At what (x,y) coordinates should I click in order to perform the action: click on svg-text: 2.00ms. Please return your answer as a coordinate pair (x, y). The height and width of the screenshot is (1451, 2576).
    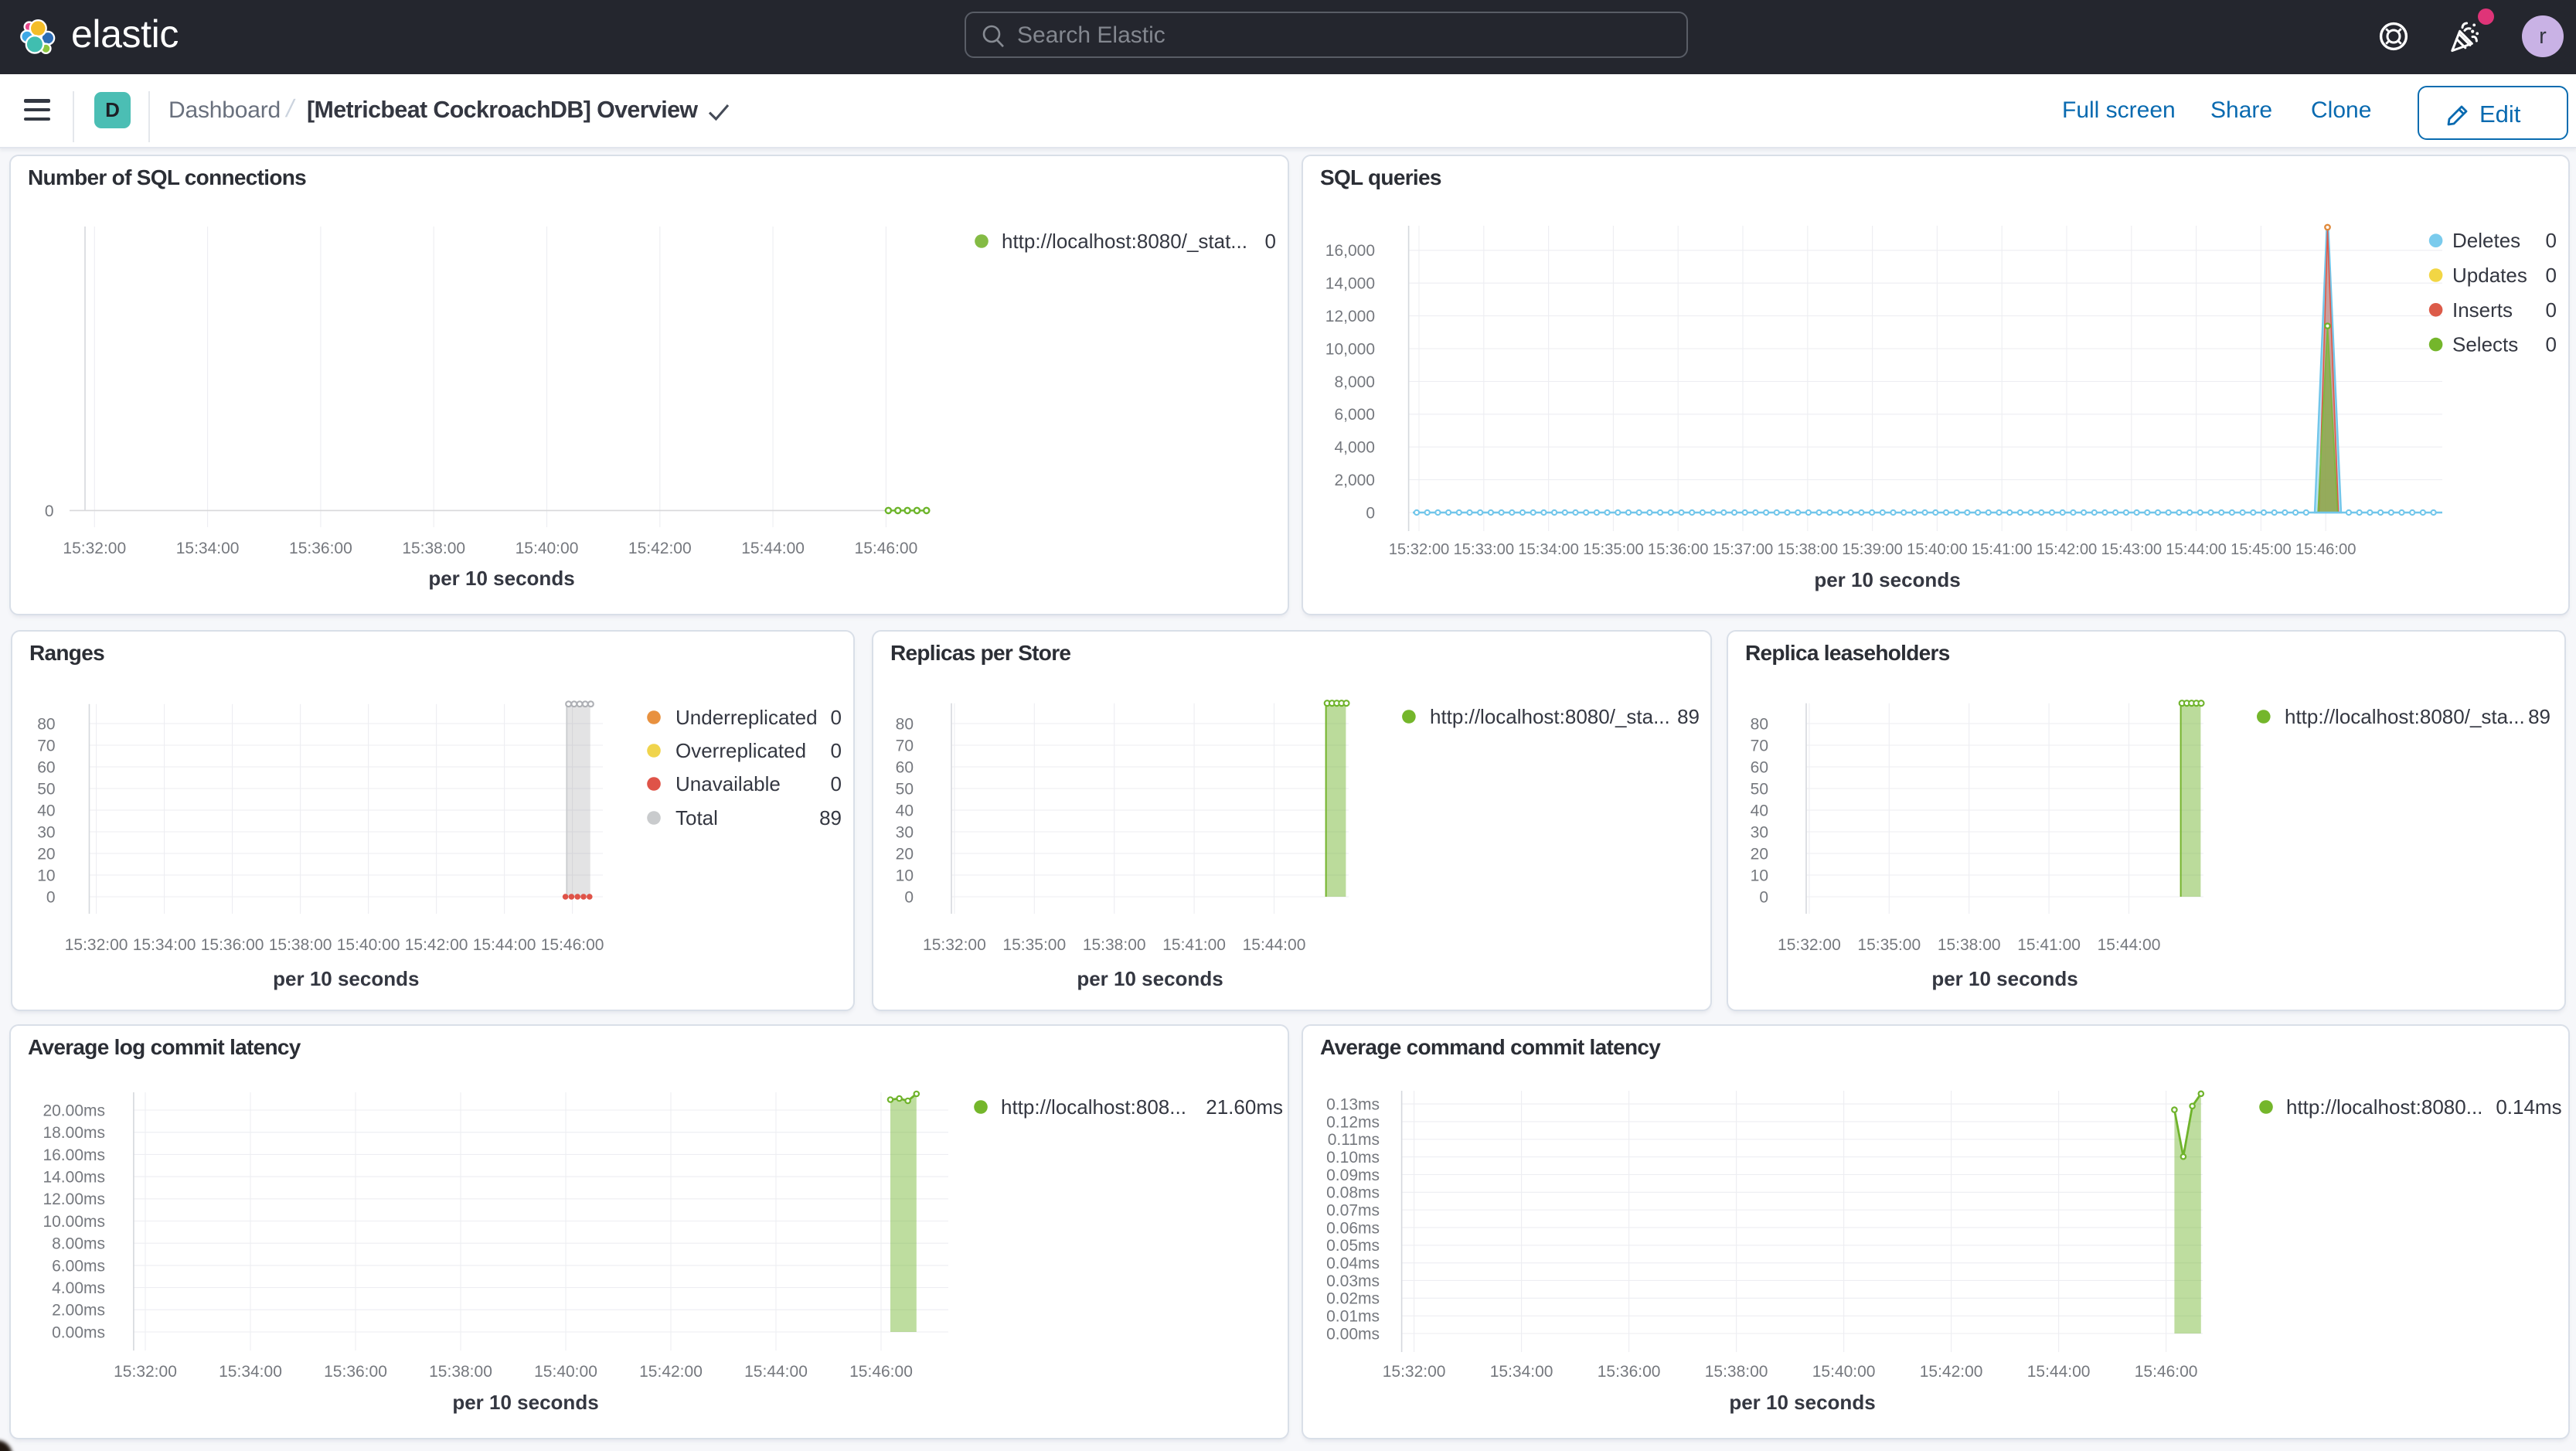
    Looking at the image, I should click on (78, 1311).